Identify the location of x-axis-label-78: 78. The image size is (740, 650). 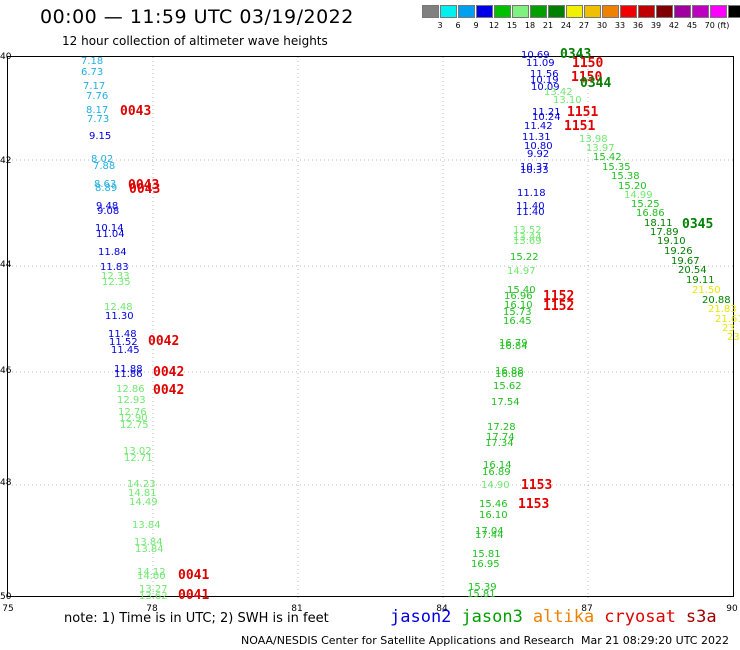
(152, 609).